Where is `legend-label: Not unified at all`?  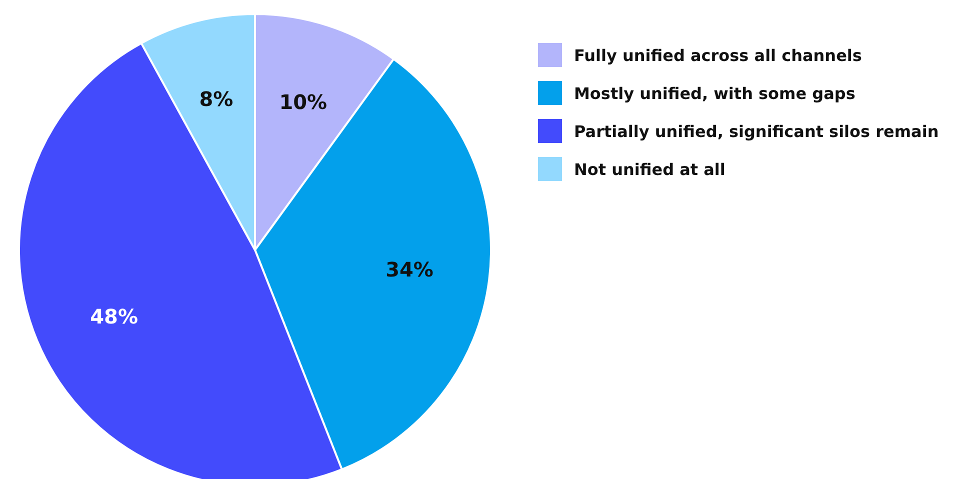 legend-label: Not unified at all is located at coordinates (650, 169).